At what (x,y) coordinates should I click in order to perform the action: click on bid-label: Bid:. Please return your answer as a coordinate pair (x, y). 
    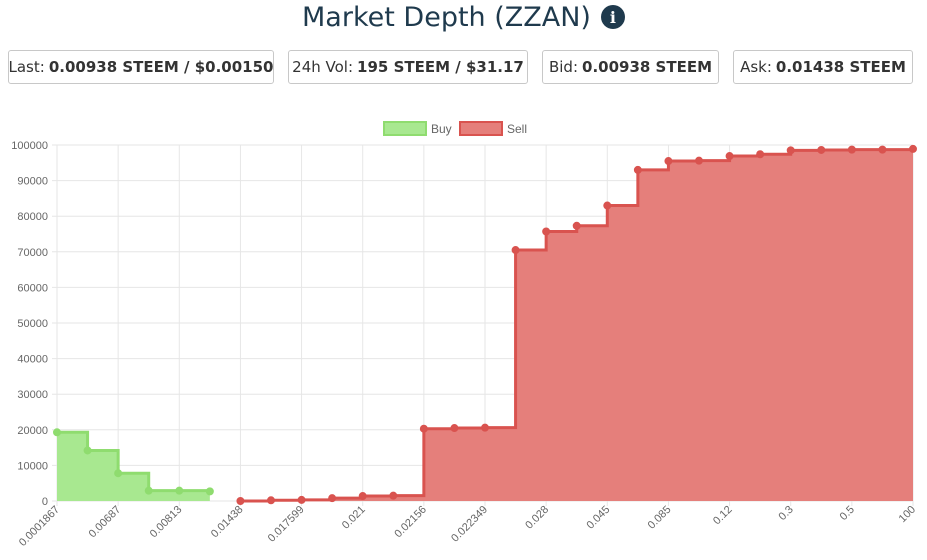
    Looking at the image, I should click on (563, 67).